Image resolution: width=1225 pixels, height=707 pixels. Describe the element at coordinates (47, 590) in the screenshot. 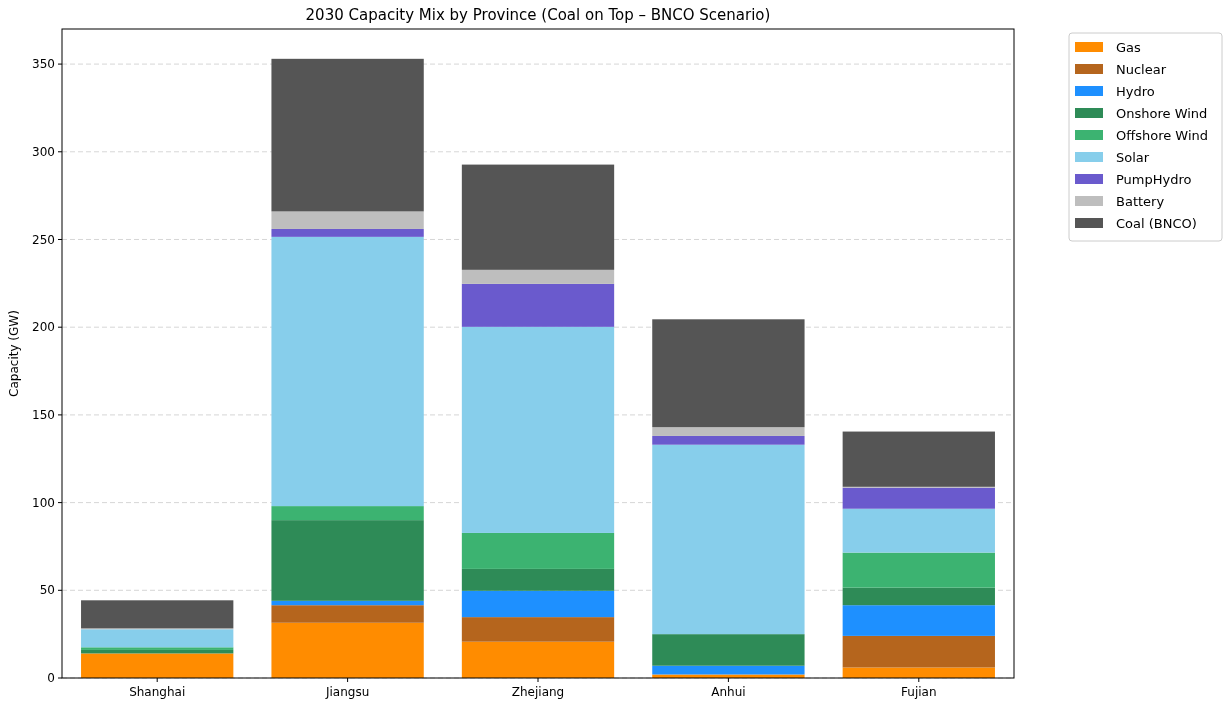

I see `y-tick-label: 50` at that location.